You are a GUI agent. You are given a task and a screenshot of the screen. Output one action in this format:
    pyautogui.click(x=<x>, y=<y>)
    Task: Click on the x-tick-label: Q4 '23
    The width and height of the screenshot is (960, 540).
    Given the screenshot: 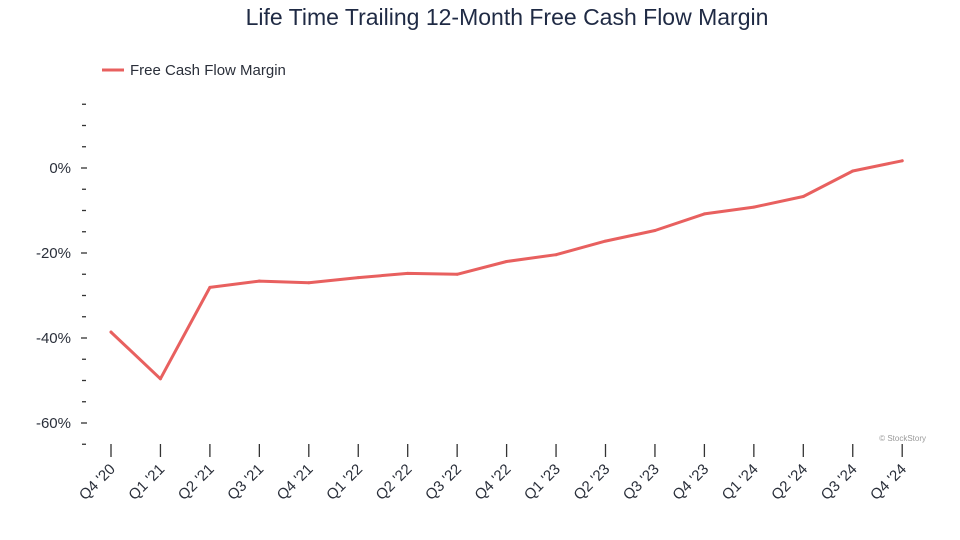 What is the action you would take?
    pyautogui.click(x=690, y=482)
    